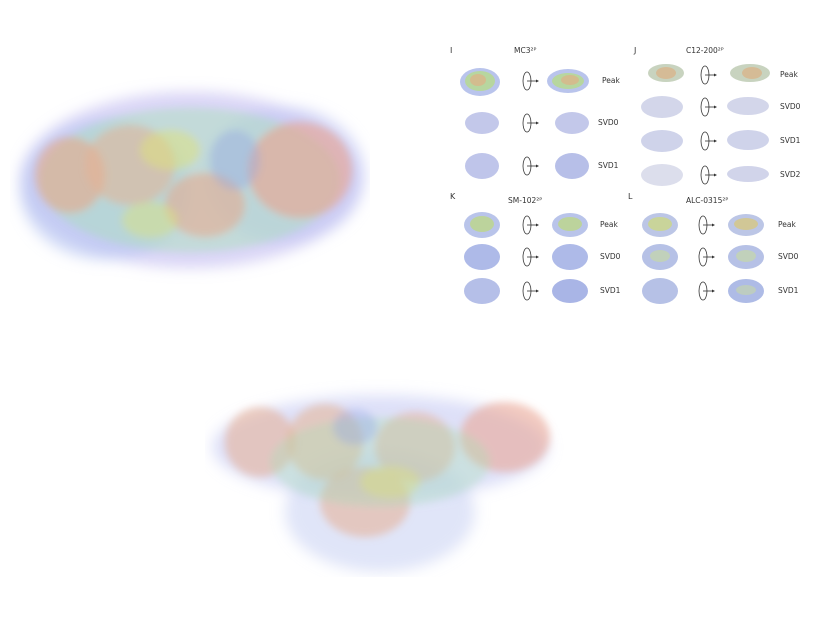 Image resolution: width=813 pixels, height=617 pixels. I want to click on panel-k: K SM-102²ᴾ Peak SVD0 SVD1, so click(542, 264).